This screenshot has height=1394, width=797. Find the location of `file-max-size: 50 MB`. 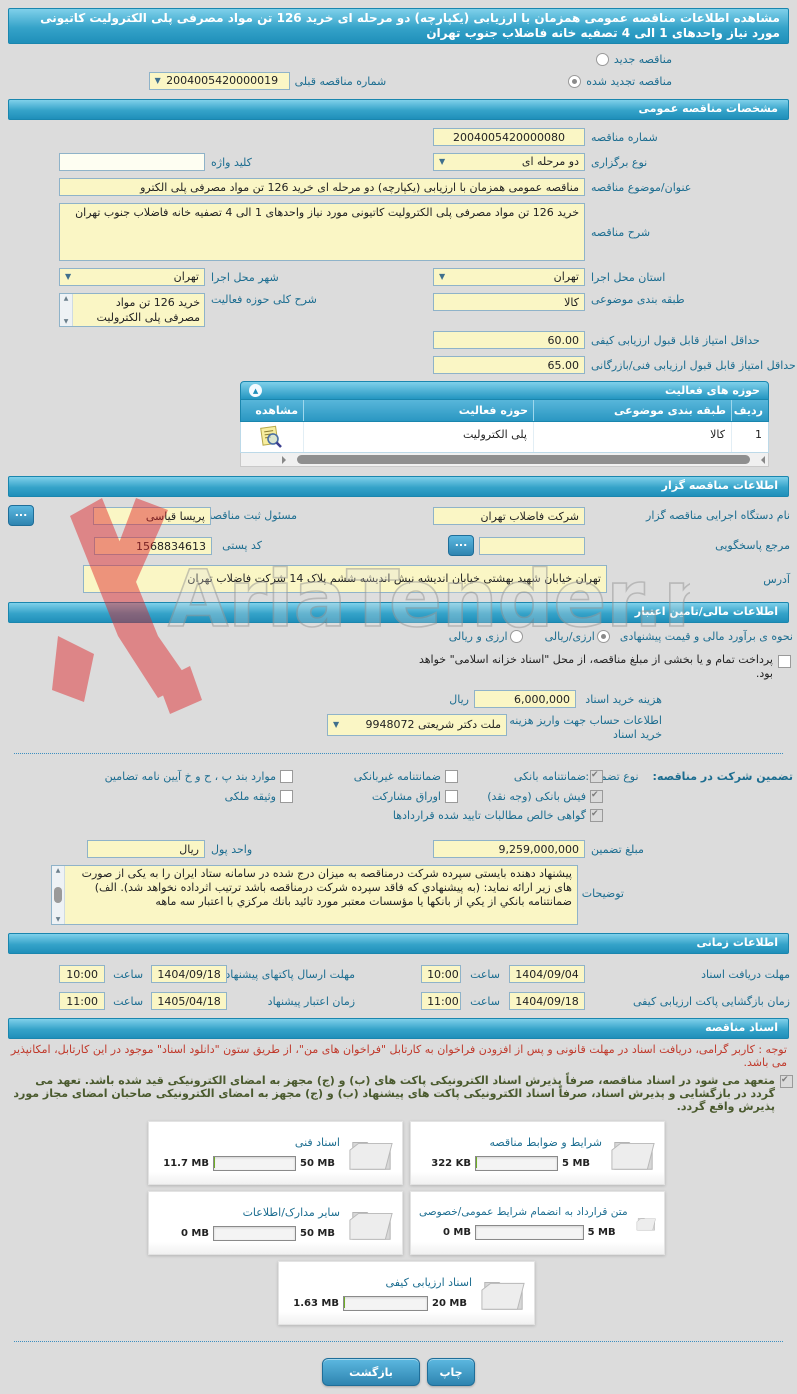

file-max-size: 50 MB is located at coordinates (317, 1233).